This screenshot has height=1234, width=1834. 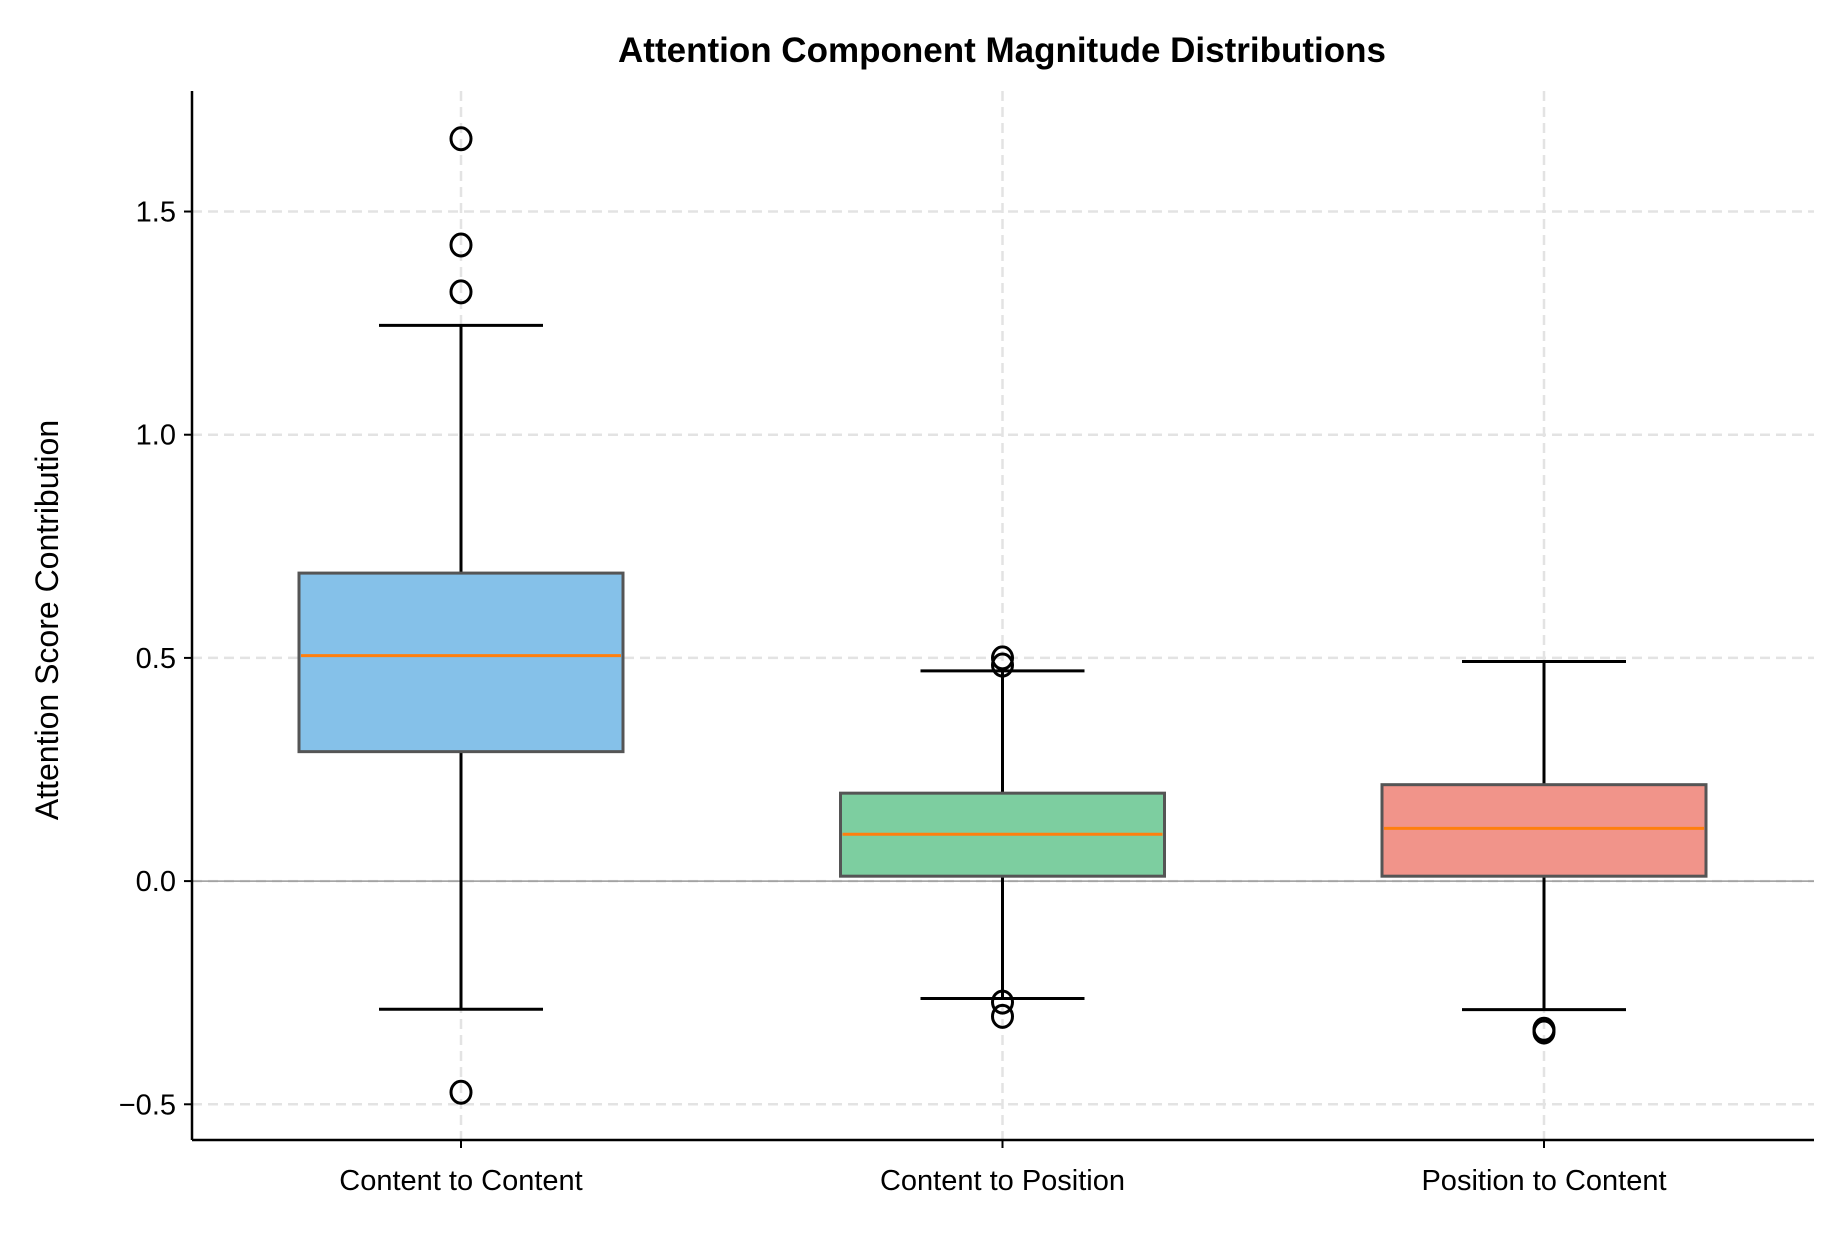 I want to click on x-tick-label: Position to Content, so click(x=1543, y=1181).